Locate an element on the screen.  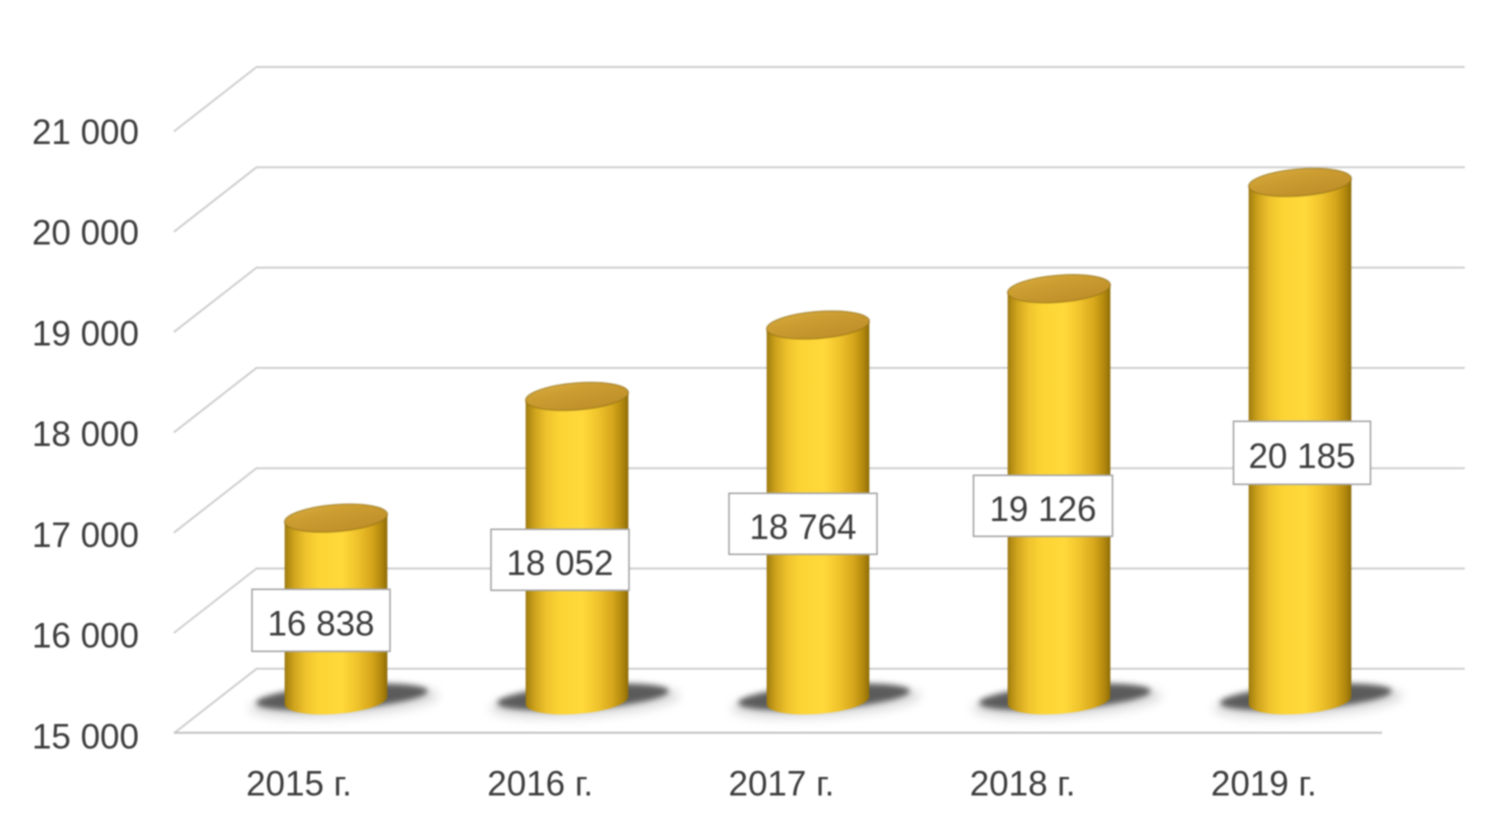
svg-text: 16 000 is located at coordinates (85, 636).